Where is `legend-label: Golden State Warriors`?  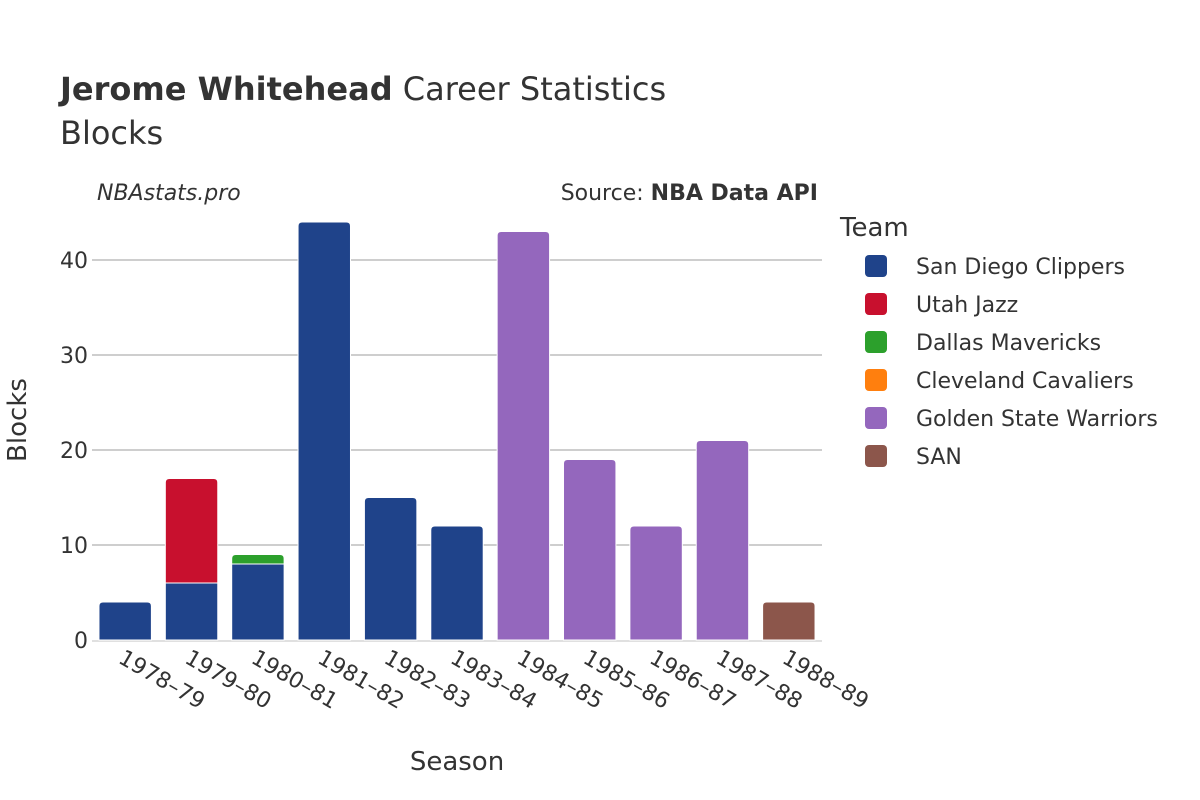
legend-label: Golden State Warriors is located at coordinates (1037, 419).